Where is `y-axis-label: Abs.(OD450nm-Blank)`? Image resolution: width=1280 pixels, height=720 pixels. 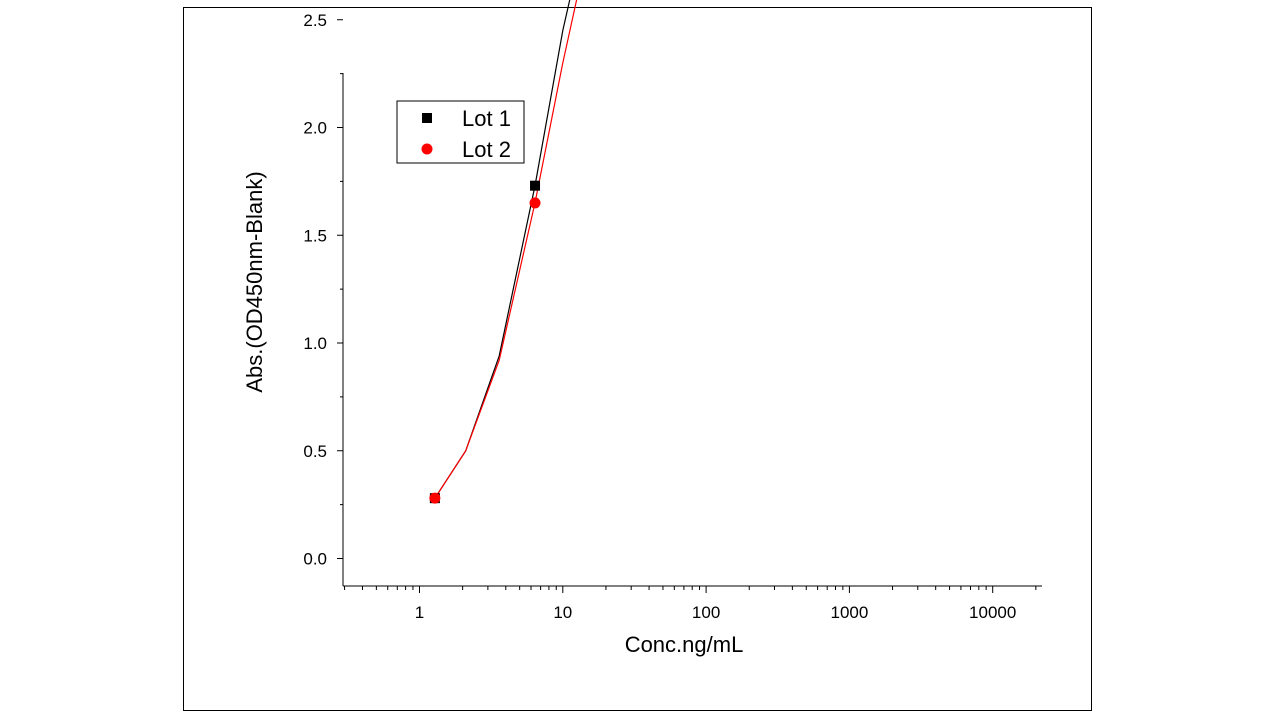 y-axis-label: Abs.(OD450nm-Blank) is located at coordinates (254, 281).